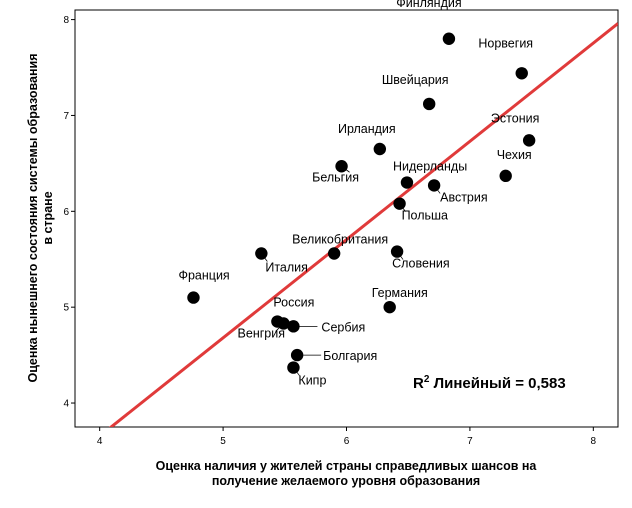  I want to click on point-label: Польша, so click(425, 216).